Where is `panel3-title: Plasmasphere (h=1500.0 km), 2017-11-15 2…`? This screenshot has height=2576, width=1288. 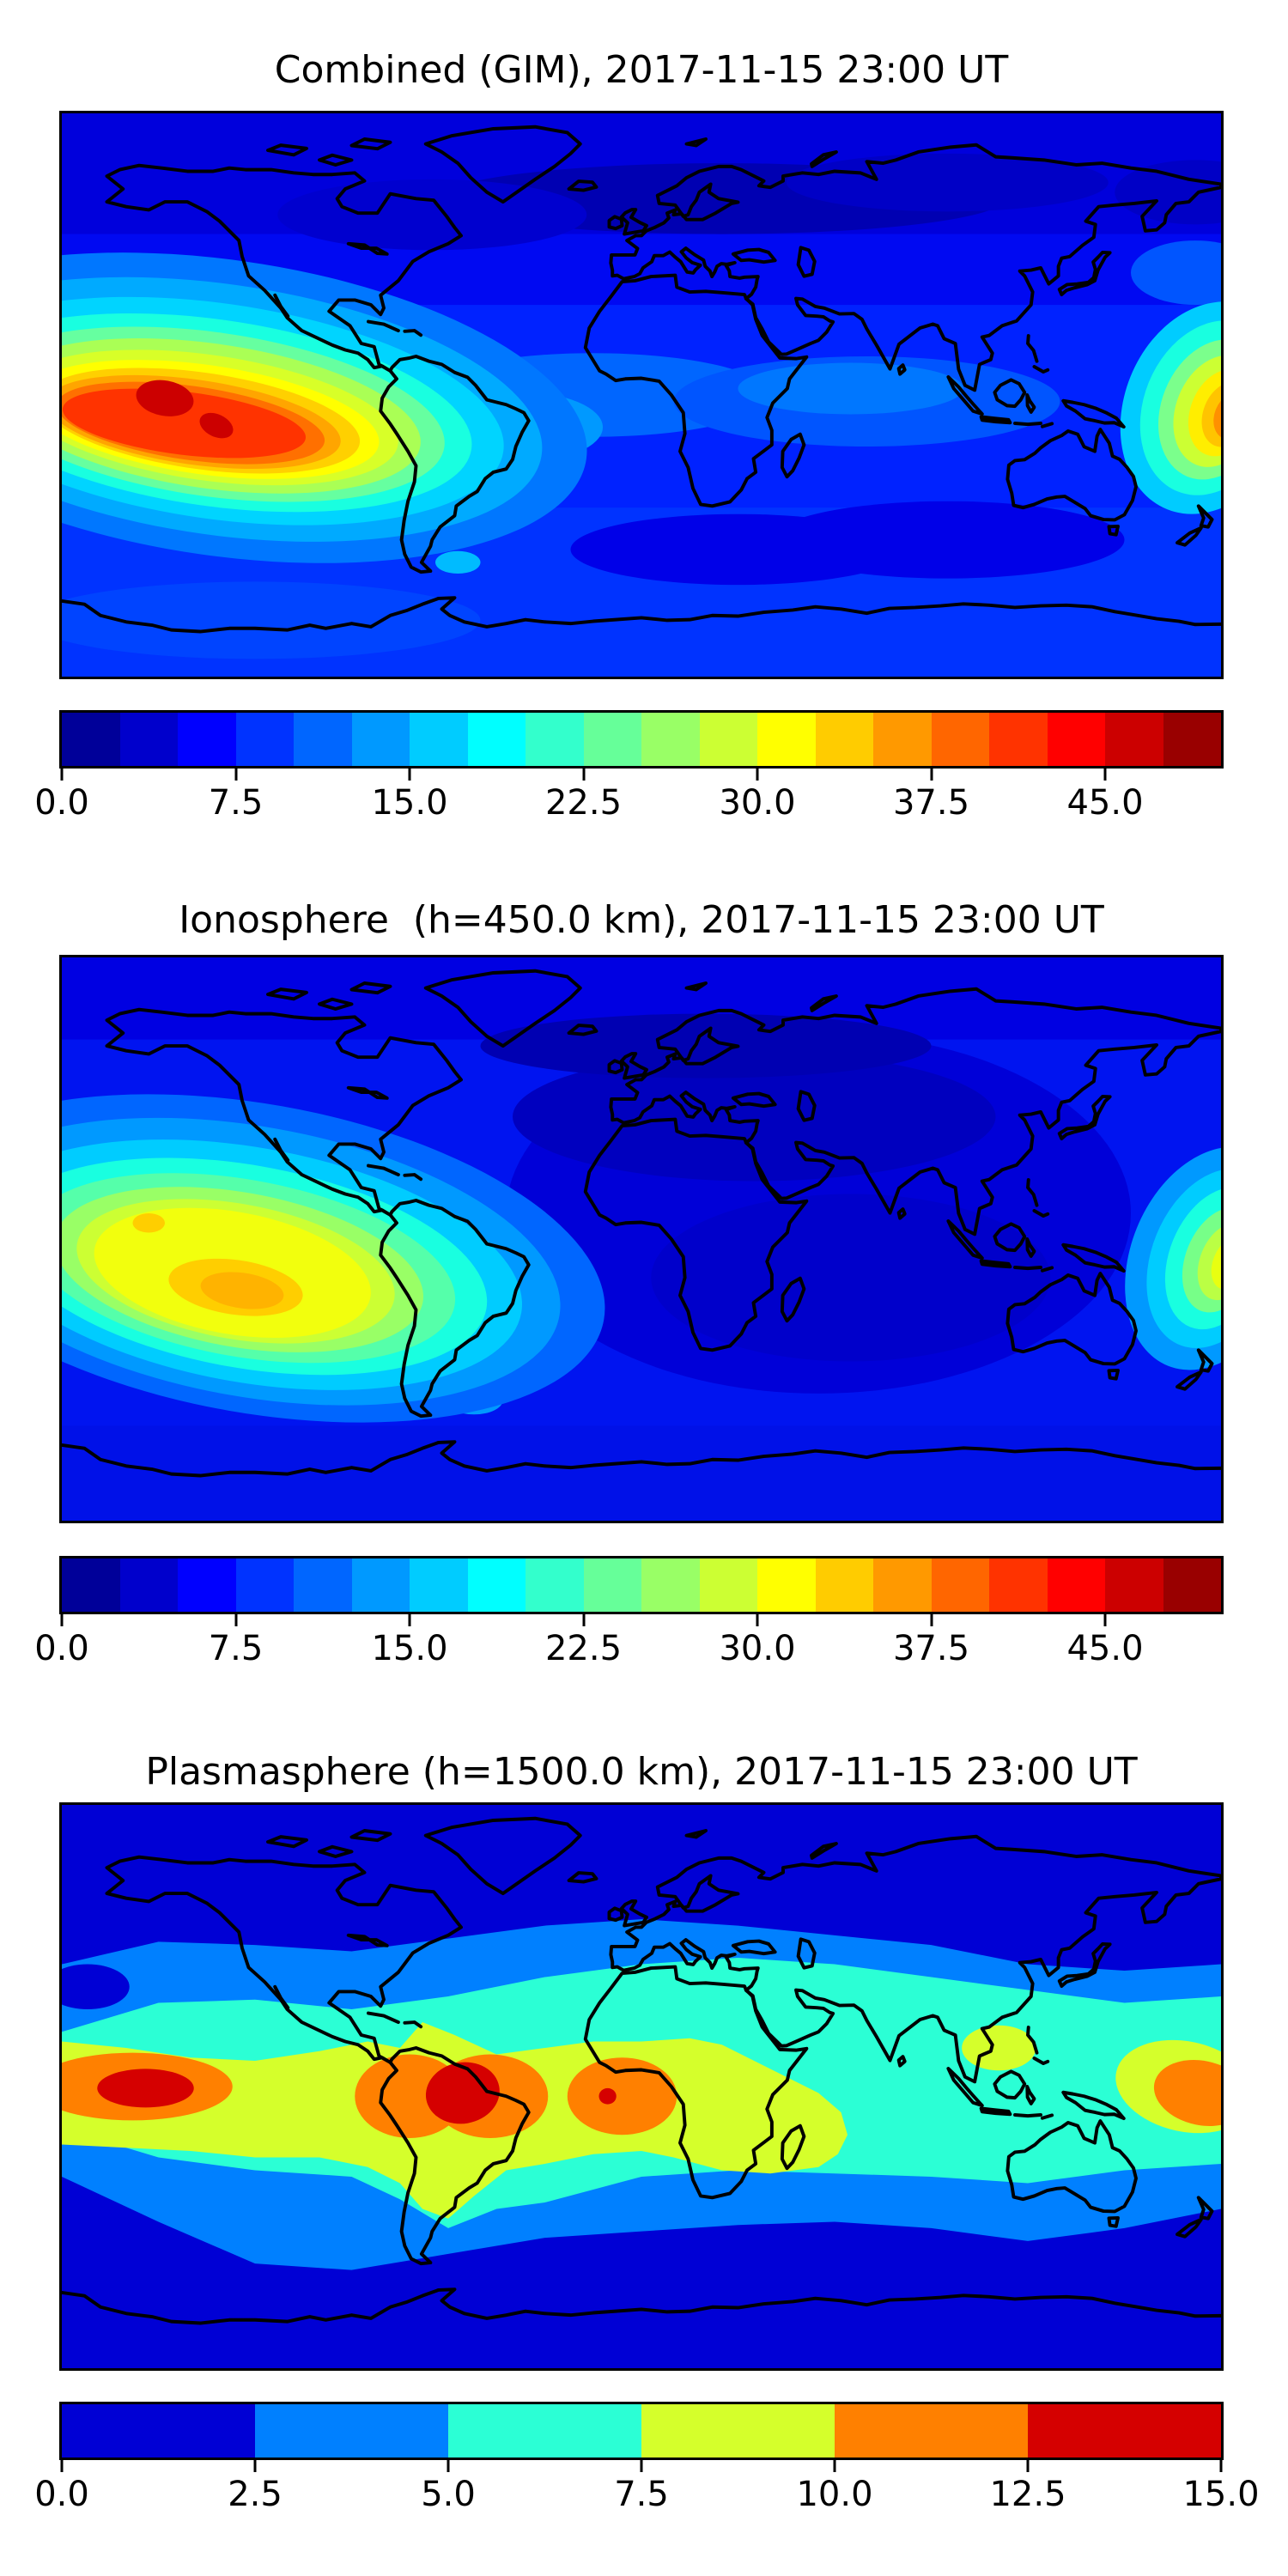 panel3-title: Plasmasphere (h=1500.0 km), 2017-11-15 2… is located at coordinates (641, 1772).